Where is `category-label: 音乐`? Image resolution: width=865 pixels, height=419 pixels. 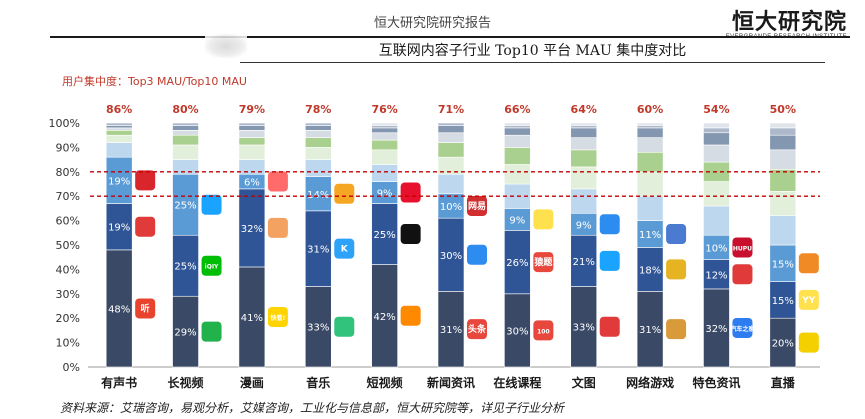 category-label: 音乐 is located at coordinates (318, 382).